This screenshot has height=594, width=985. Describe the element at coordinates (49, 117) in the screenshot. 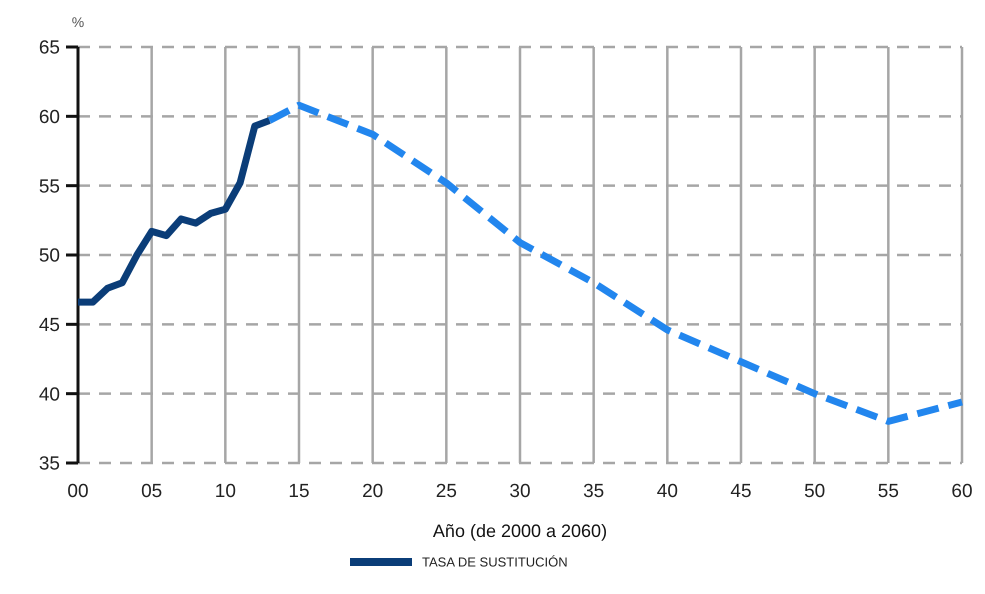

I see `y-tick-label: 60` at that location.